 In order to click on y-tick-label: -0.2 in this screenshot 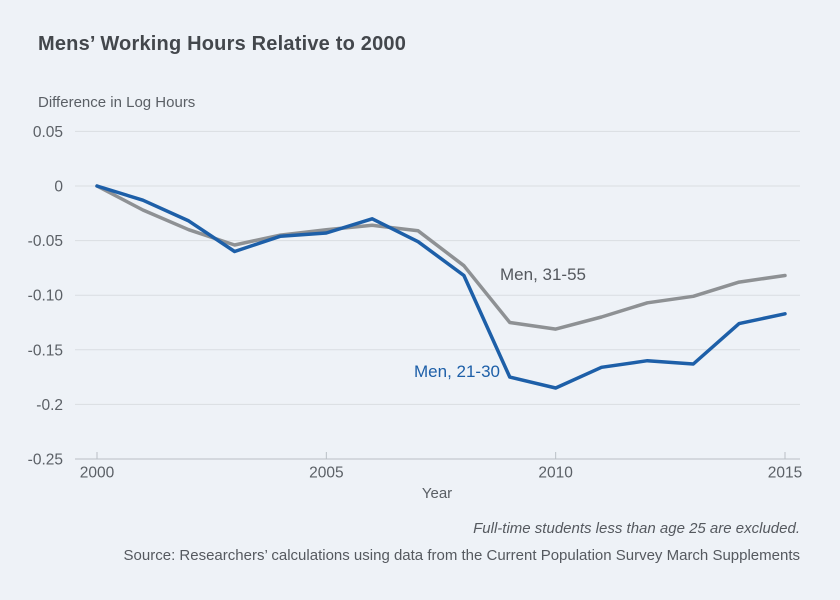, I will do `click(49, 405)`.